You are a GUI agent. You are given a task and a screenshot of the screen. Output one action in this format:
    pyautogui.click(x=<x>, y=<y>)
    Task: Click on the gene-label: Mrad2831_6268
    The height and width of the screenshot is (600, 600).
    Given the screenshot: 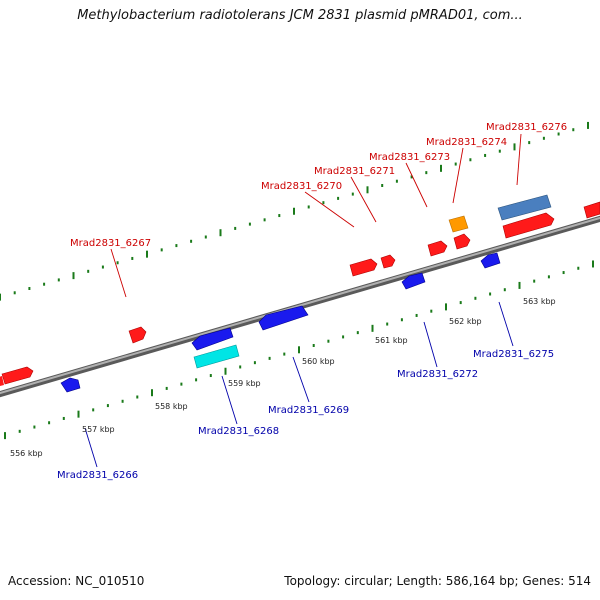 What is the action you would take?
    pyautogui.click(x=238, y=431)
    